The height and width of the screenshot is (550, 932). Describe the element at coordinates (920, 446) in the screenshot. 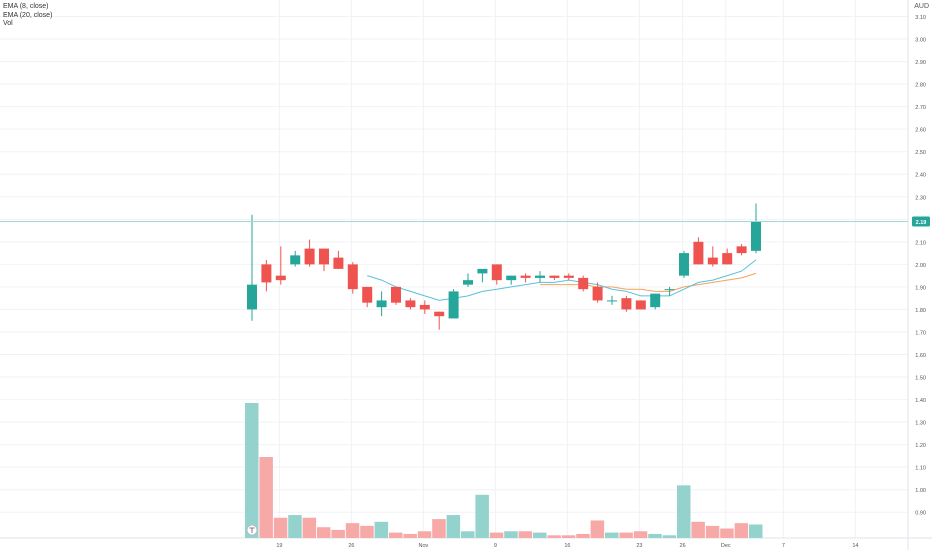

I see `y-tick-label: 1.20` at that location.